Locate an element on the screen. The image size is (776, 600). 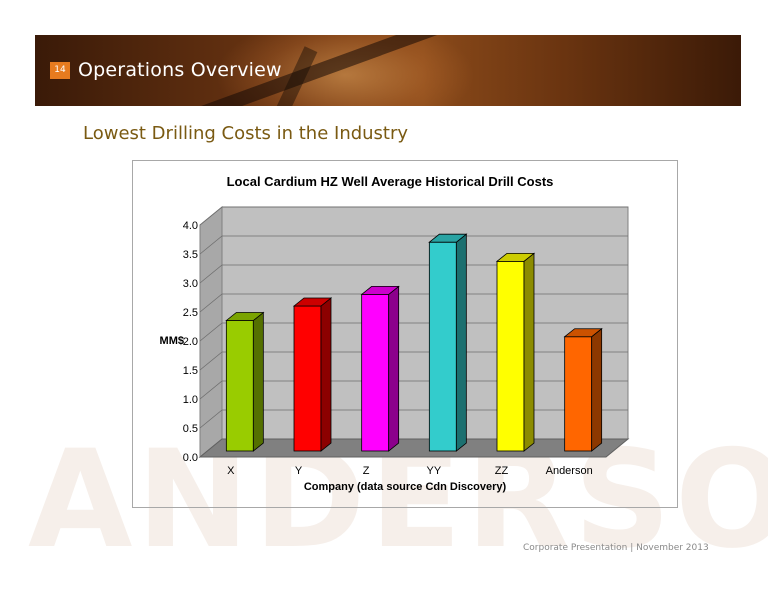
bar-x is located at coordinates (245, 381).